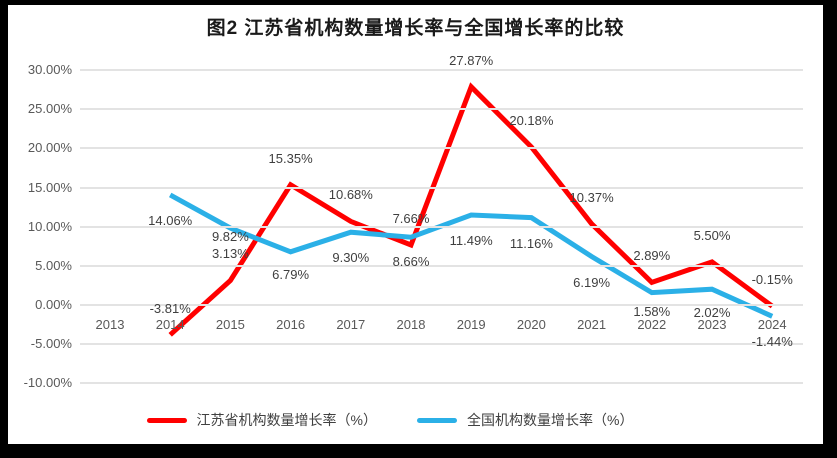 The width and height of the screenshot is (837, 458). Describe the element at coordinates (531, 324) in the screenshot. I see `x-axis-tick-label: 2020` at that location.